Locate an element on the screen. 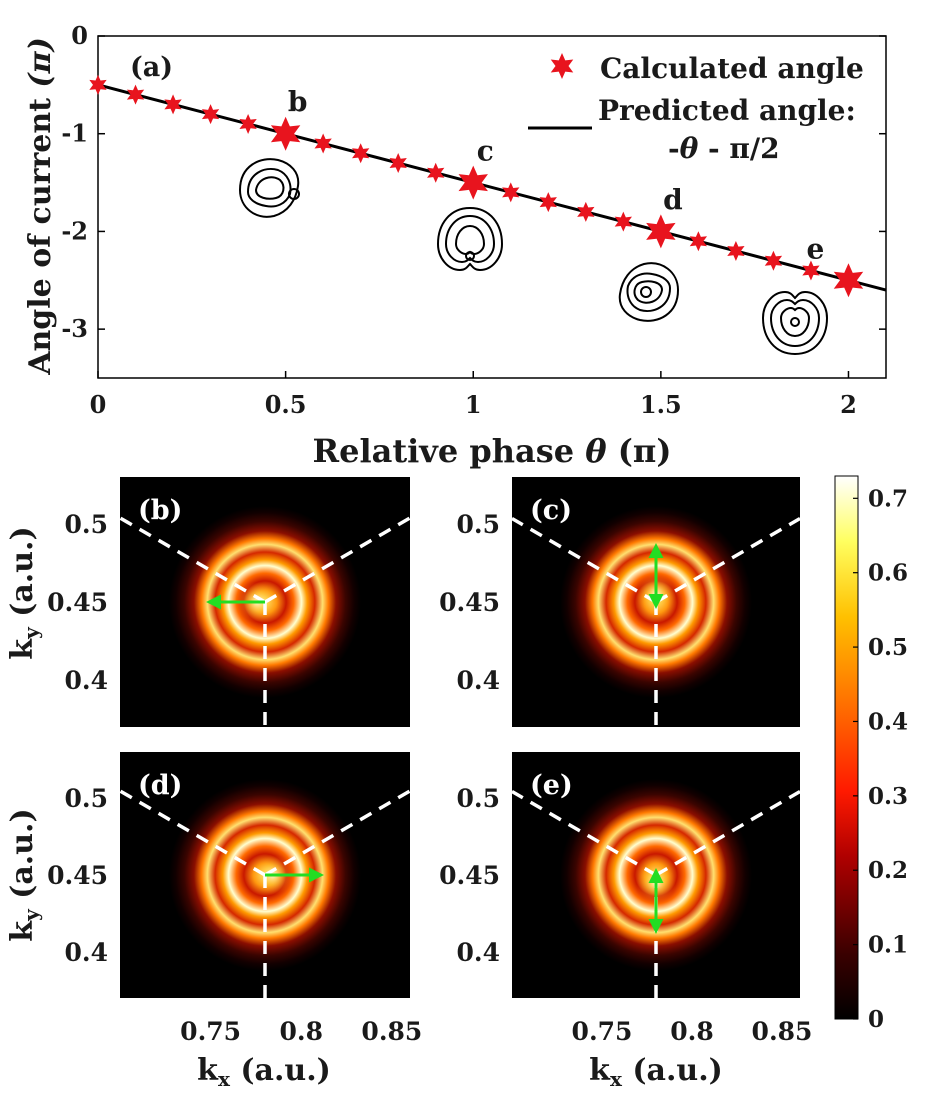 This screenshot has height=1093, width=926. legend-predicted-label: Predicted angle: is located at coordinates (727, 110).